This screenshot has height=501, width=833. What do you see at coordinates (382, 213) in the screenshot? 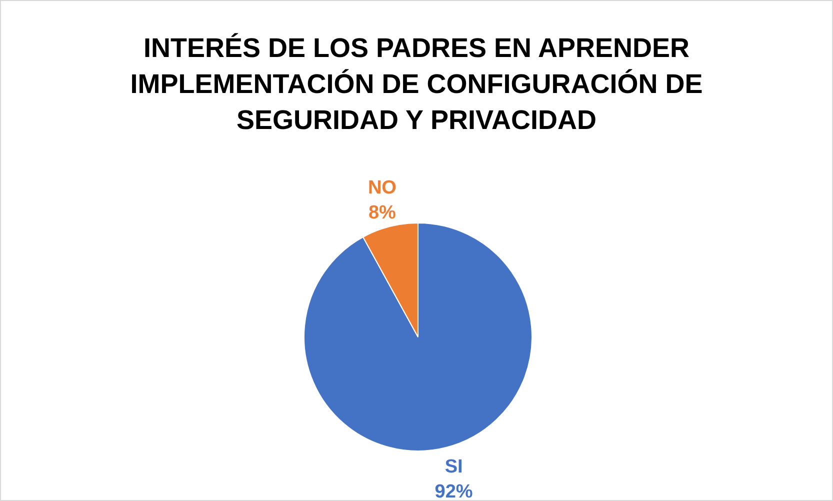
I see `data-label: 8%` at bounding box center [382, 213].